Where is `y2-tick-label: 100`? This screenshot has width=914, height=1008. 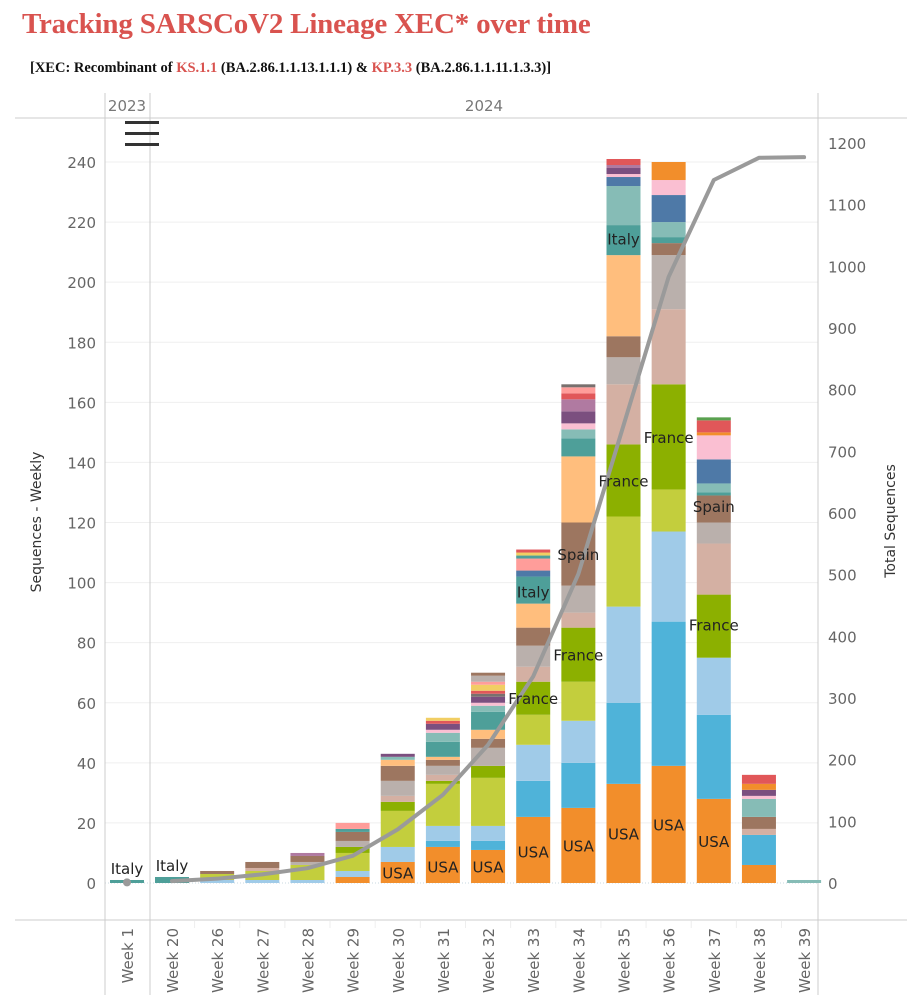 y2-tick-label: 100 is located at coordinates (842, 822).